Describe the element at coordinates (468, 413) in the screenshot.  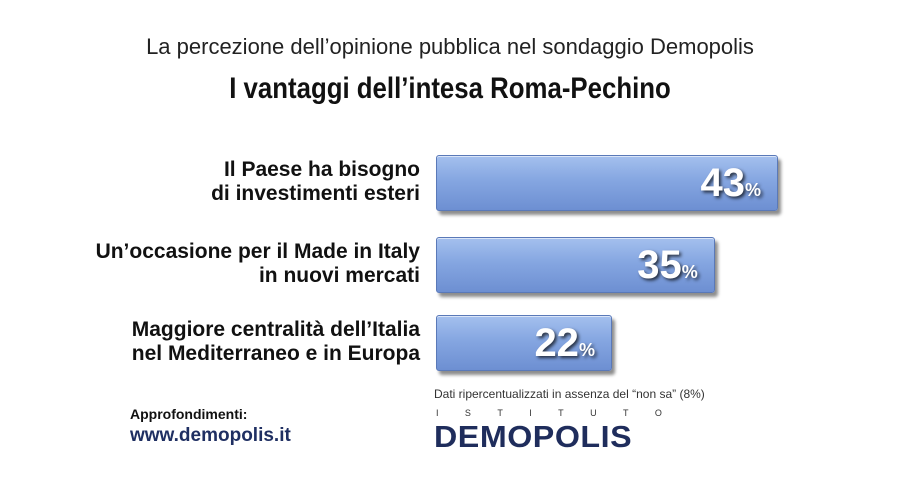
I see `logo-letter: S` at that location.